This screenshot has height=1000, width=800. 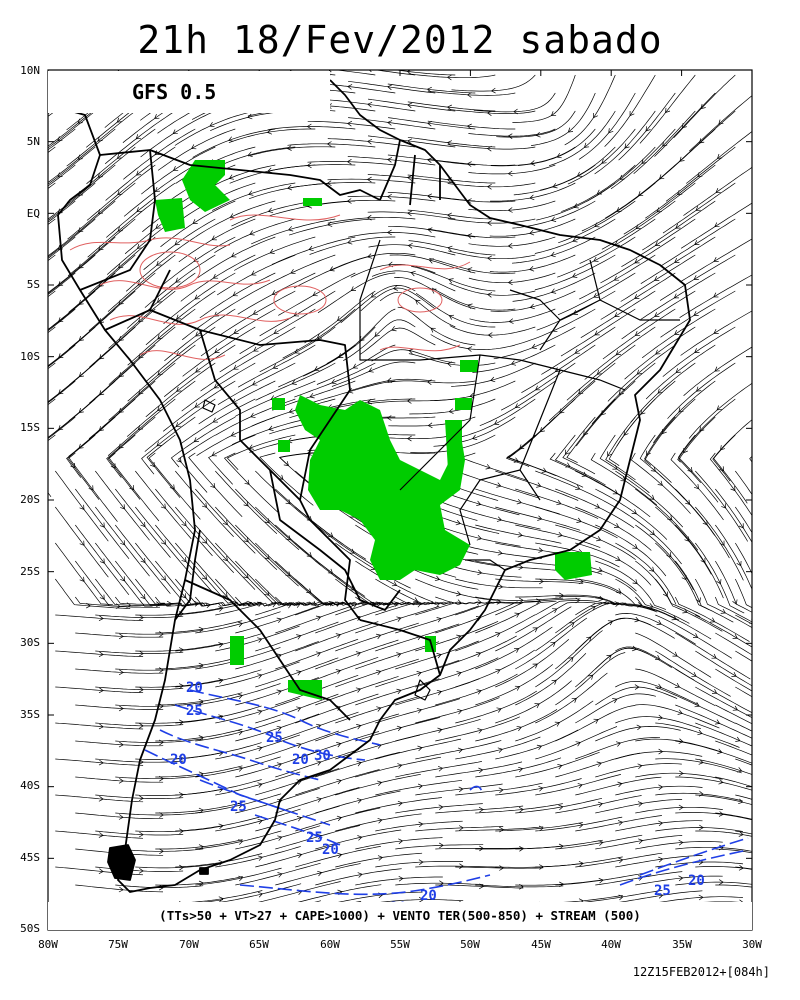 What do you see at coordinates (330, 944) in the screenshot?
I see `lon-label: 60W` at bounding box center [330, 944].